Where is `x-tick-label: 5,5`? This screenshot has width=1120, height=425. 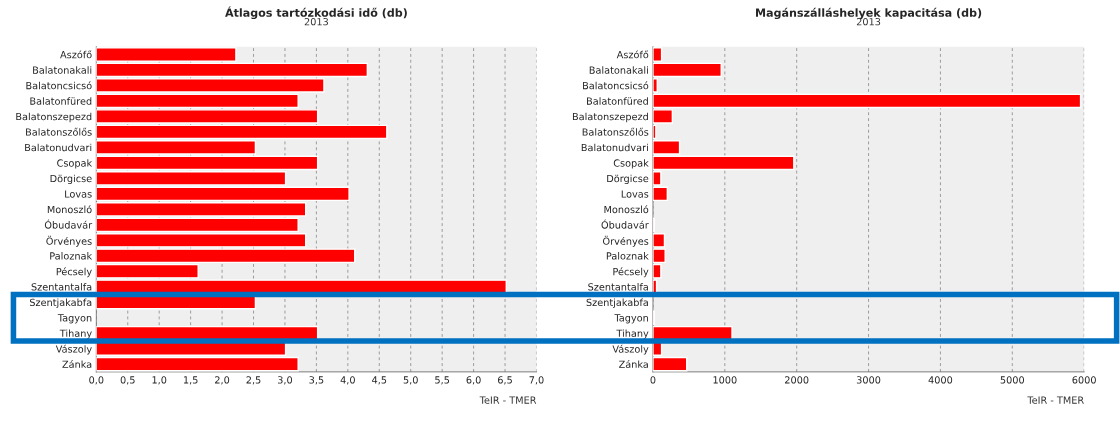
x-tick-label: 5,5 is located at coordinates (442, 380).